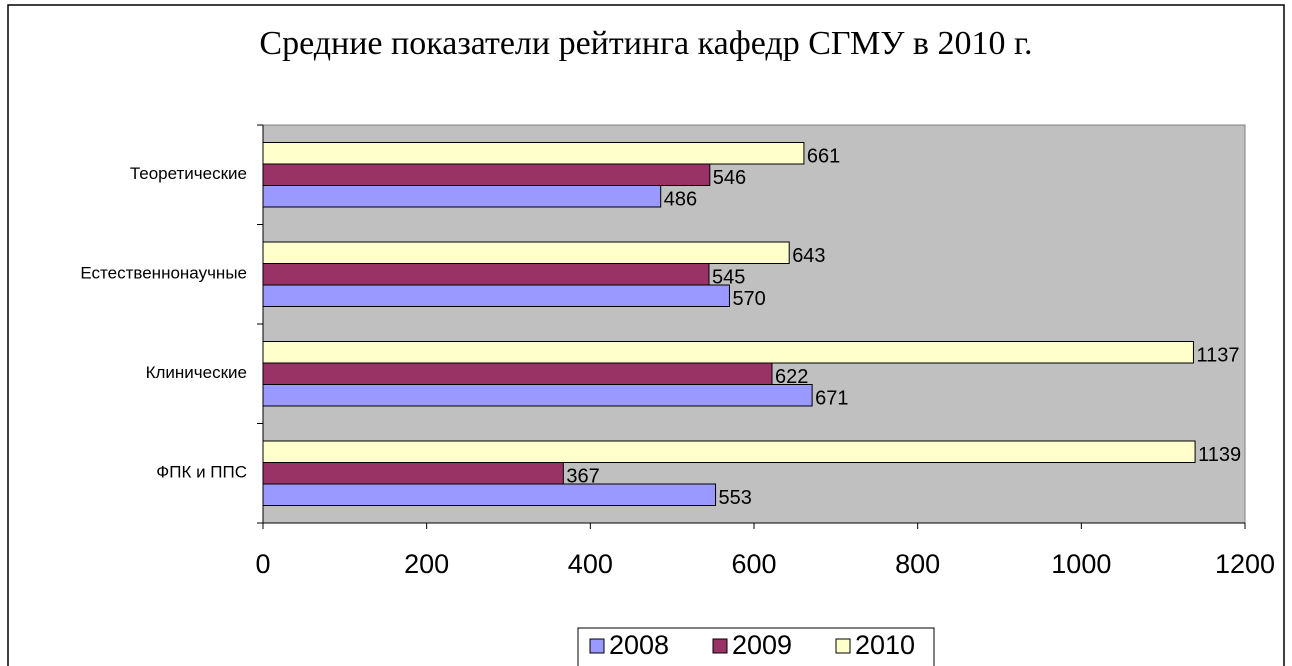 The height and width of the screenshot is (666, 1292). I want to click on x-tick-label: 1200, so click(1245, 564).